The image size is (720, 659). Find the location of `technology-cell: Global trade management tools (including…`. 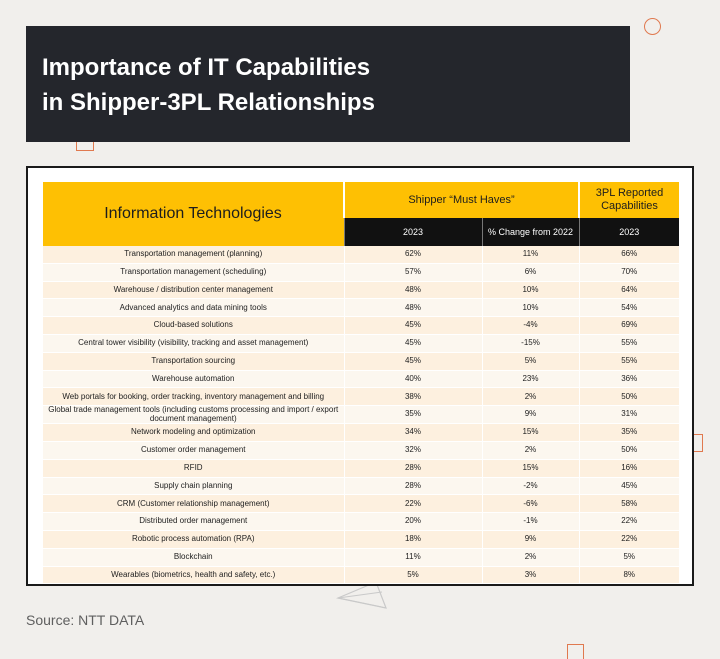

technology-cell: Global trade management tools (including… is located at coordinates (193, 415).